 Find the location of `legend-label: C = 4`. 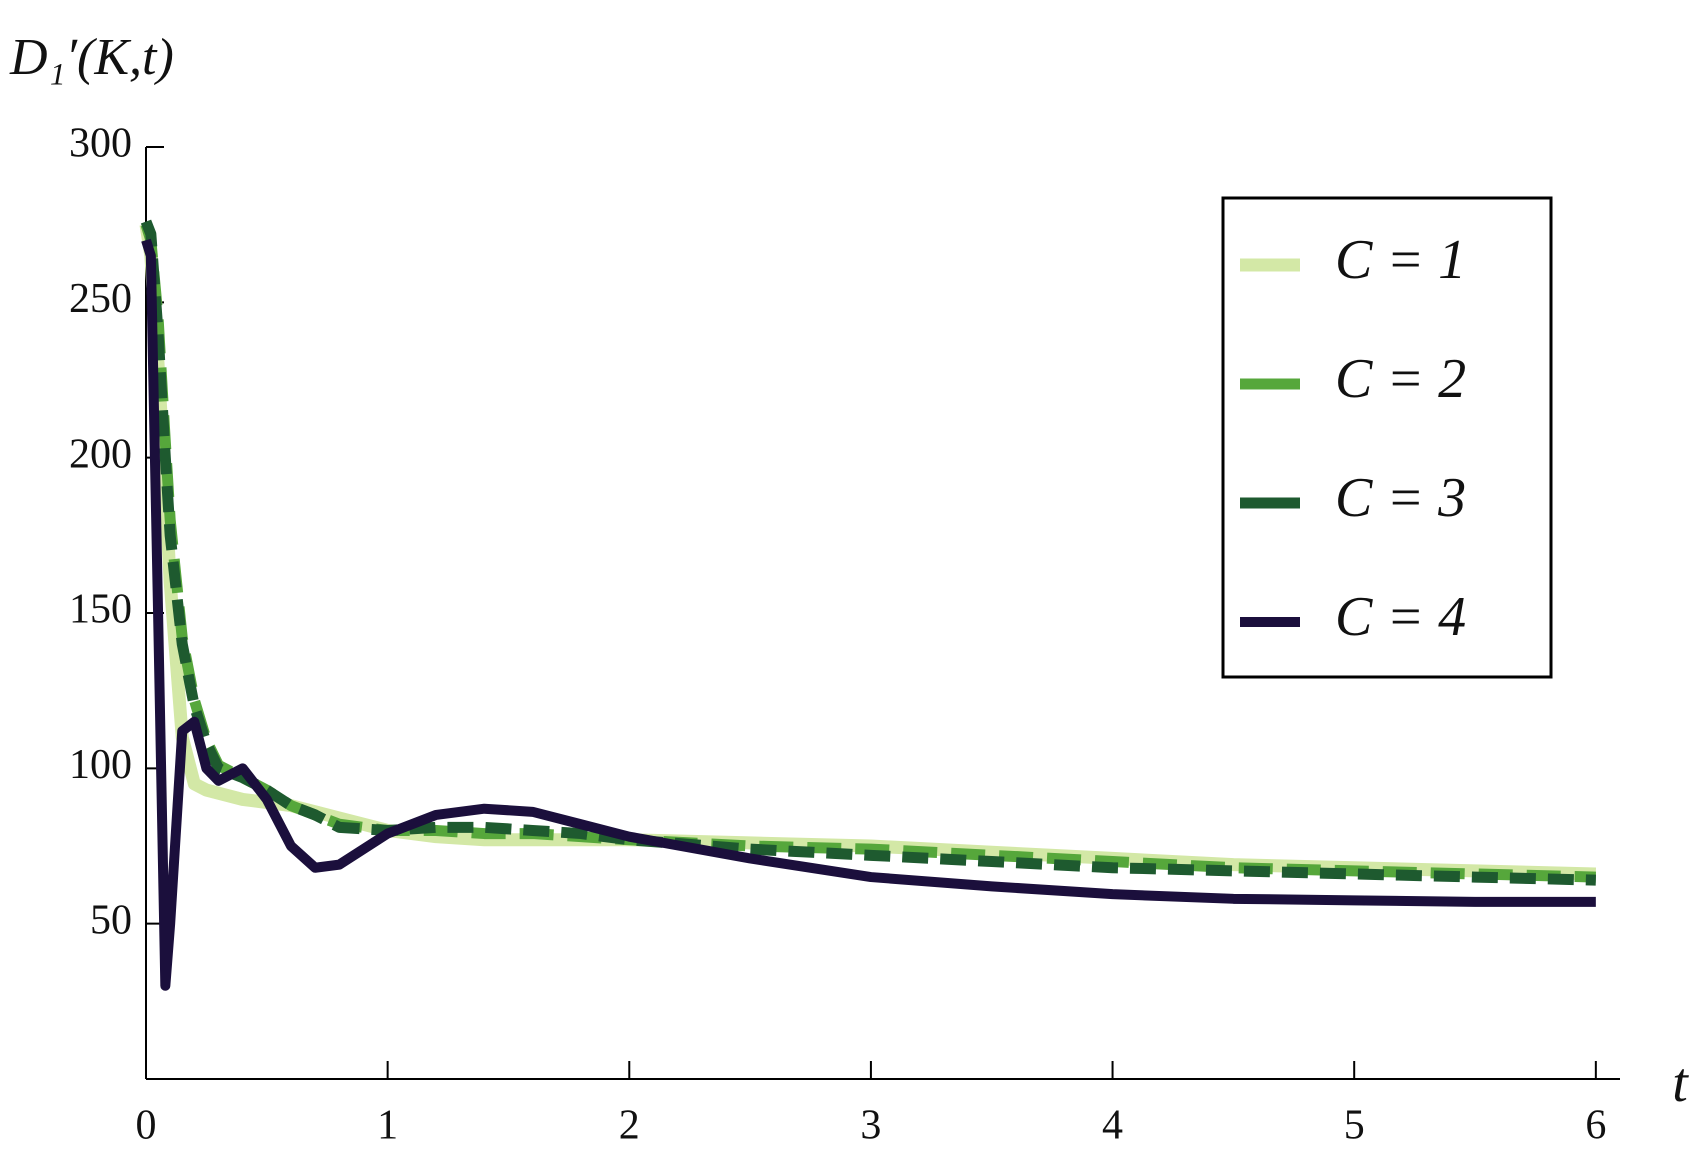

legend-label: C = 4 is located at coordinates (1400, 617).